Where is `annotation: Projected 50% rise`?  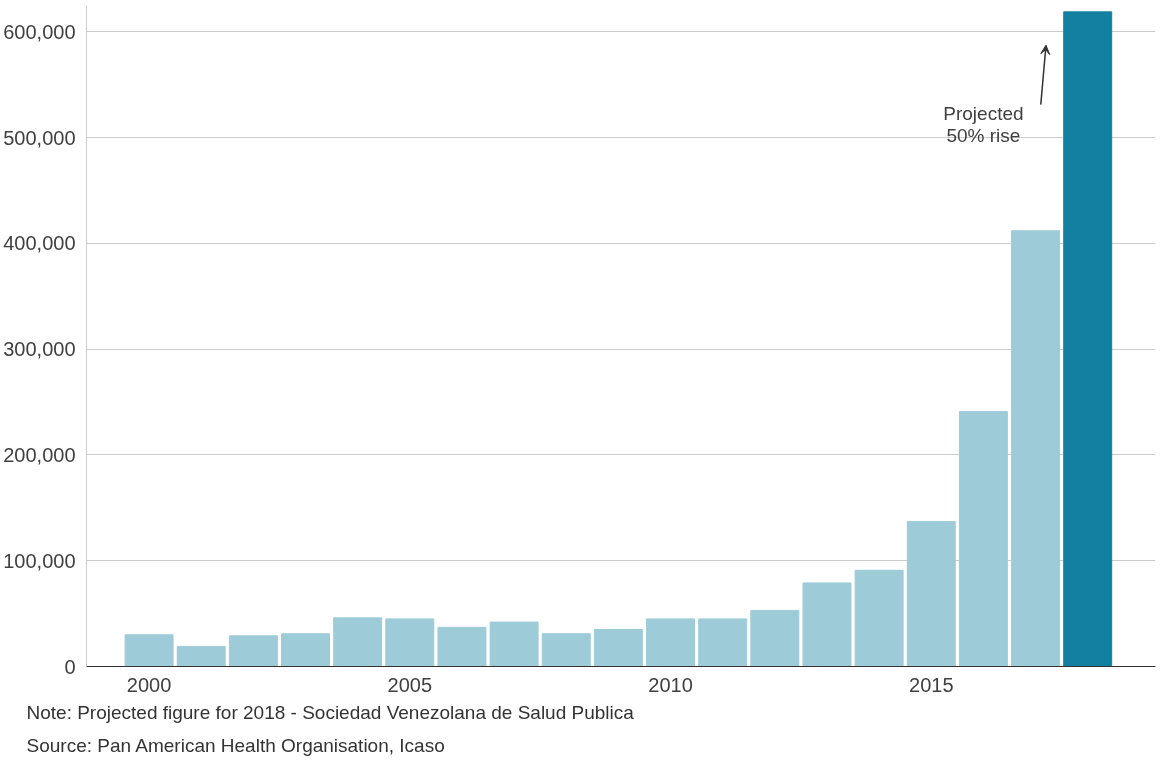 annotation: Projected 50% rise is located at coordinates (983, 124).